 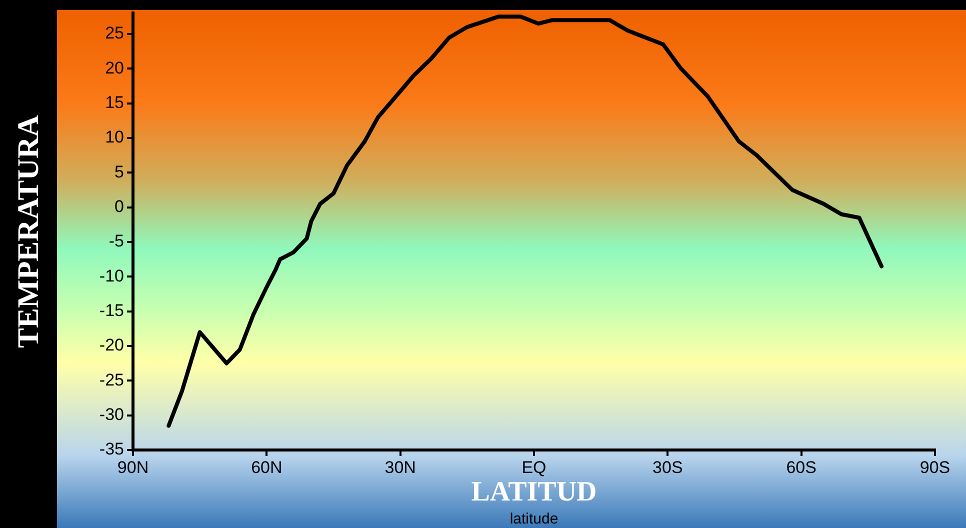 What do you see at coordinates (266, 467) in the screenshot?
I see `x-tick-label: 60N` at bounding box center [266, 467].